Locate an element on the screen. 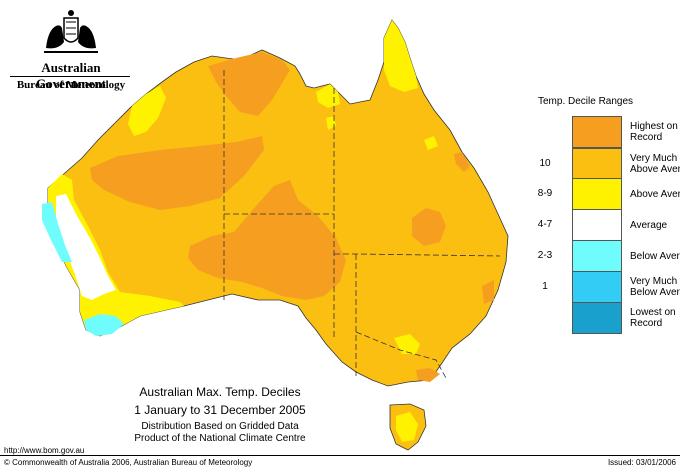 Image resolution: width=680 pixels, height=467 pixels. highest-record-qld is located at coordinates (429, 227).